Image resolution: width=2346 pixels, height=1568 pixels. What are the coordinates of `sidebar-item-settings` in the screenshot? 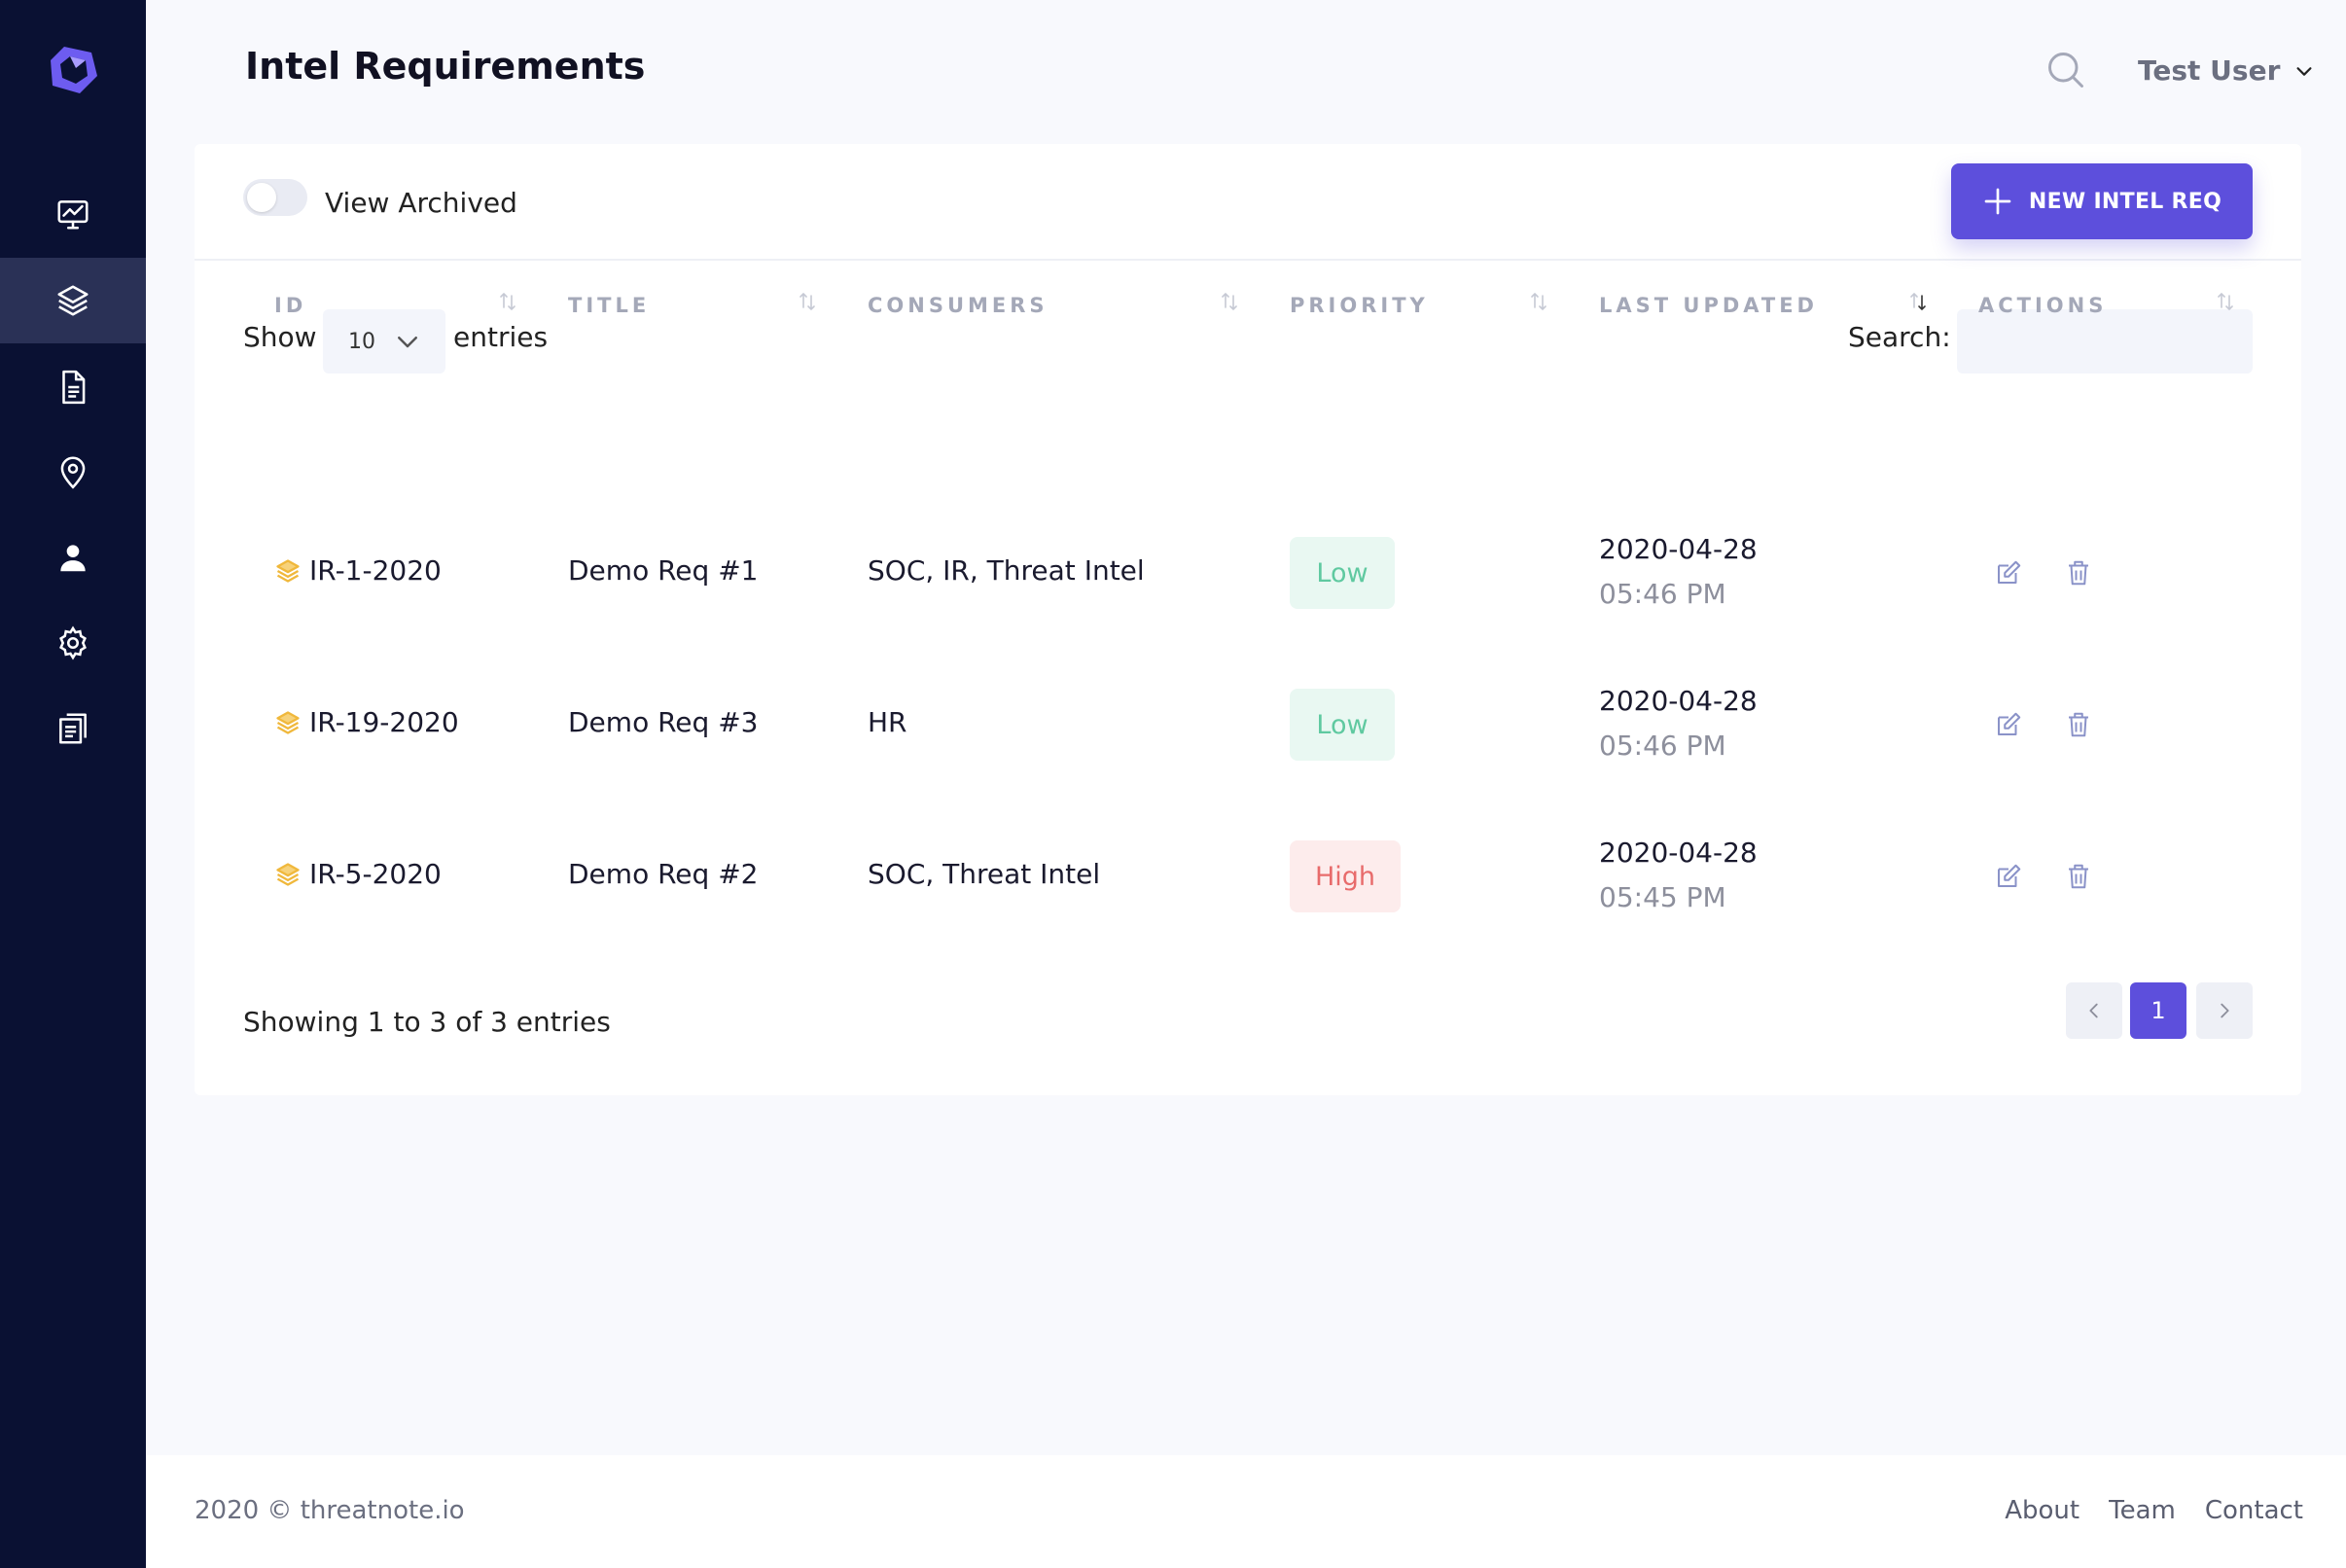 It's located at (73, 643).